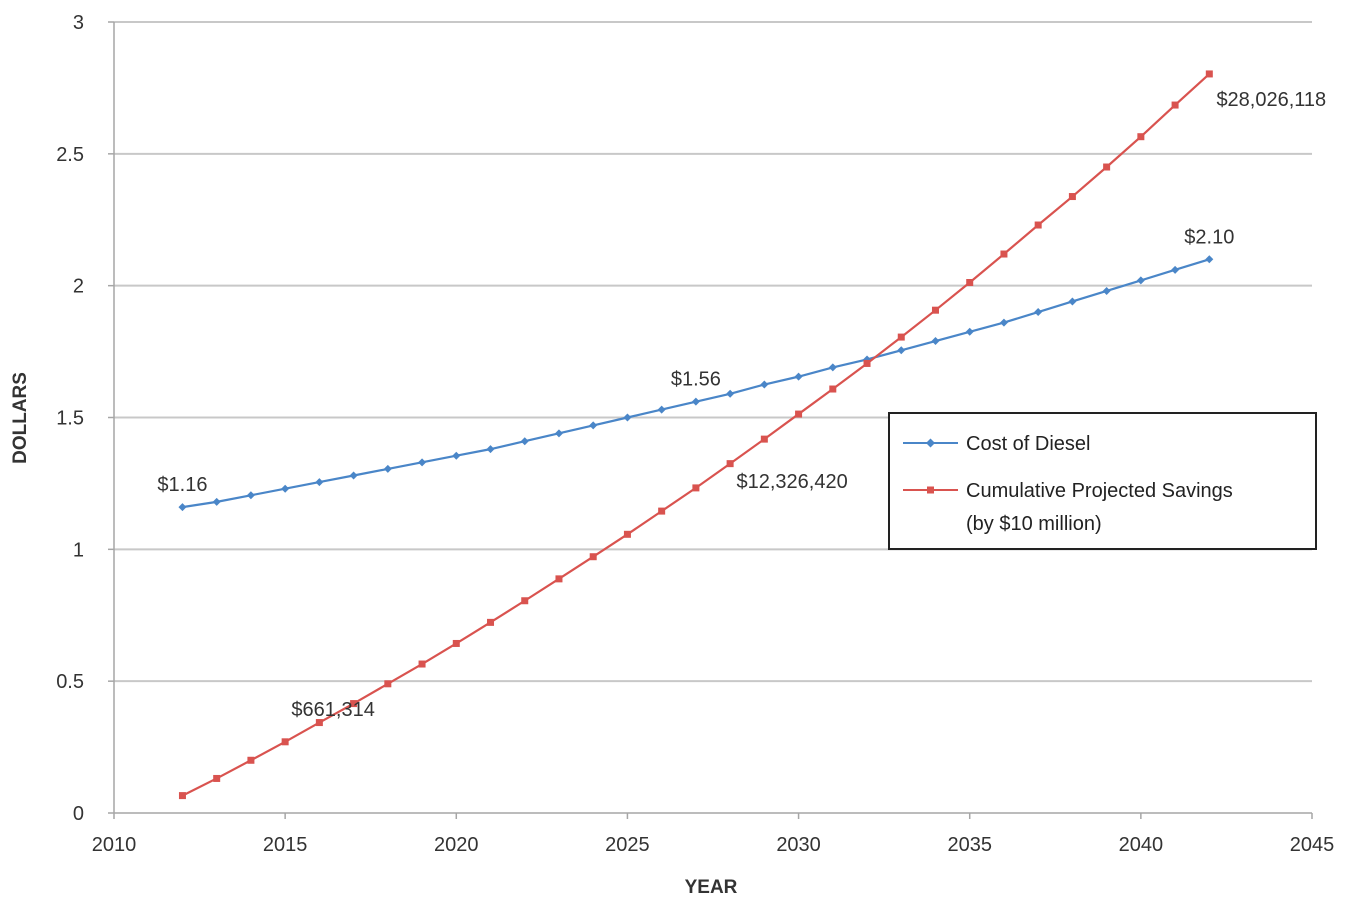 Image resolution: width=1357 pixels, height=897 pixels. I want to click on data-label: $661,314, so click(332, 710).